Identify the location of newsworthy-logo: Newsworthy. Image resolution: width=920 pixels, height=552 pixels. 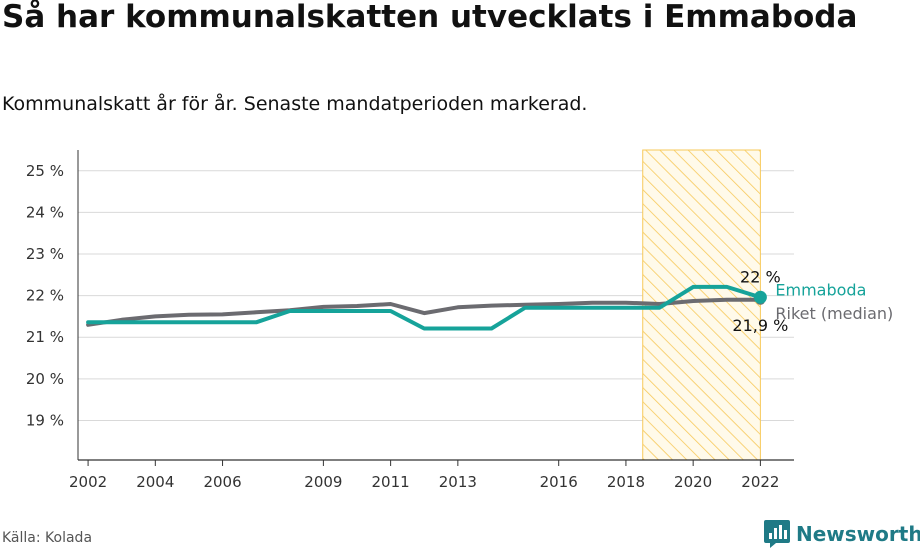
(842, 534).